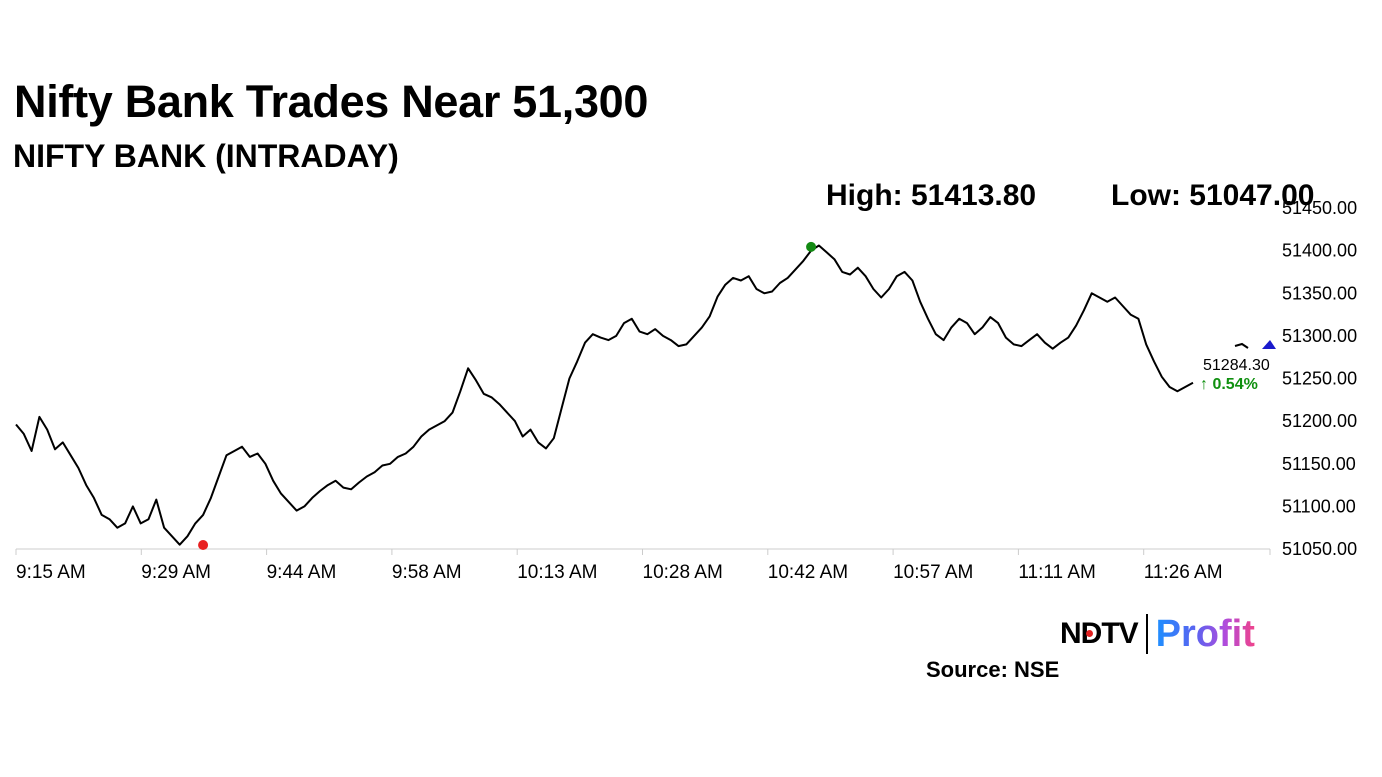 This screenshot has width=1382, height=777. Describe the element at coordinates (1089, 633) in the screenshot. I see `logo-dot-icon` at that location.